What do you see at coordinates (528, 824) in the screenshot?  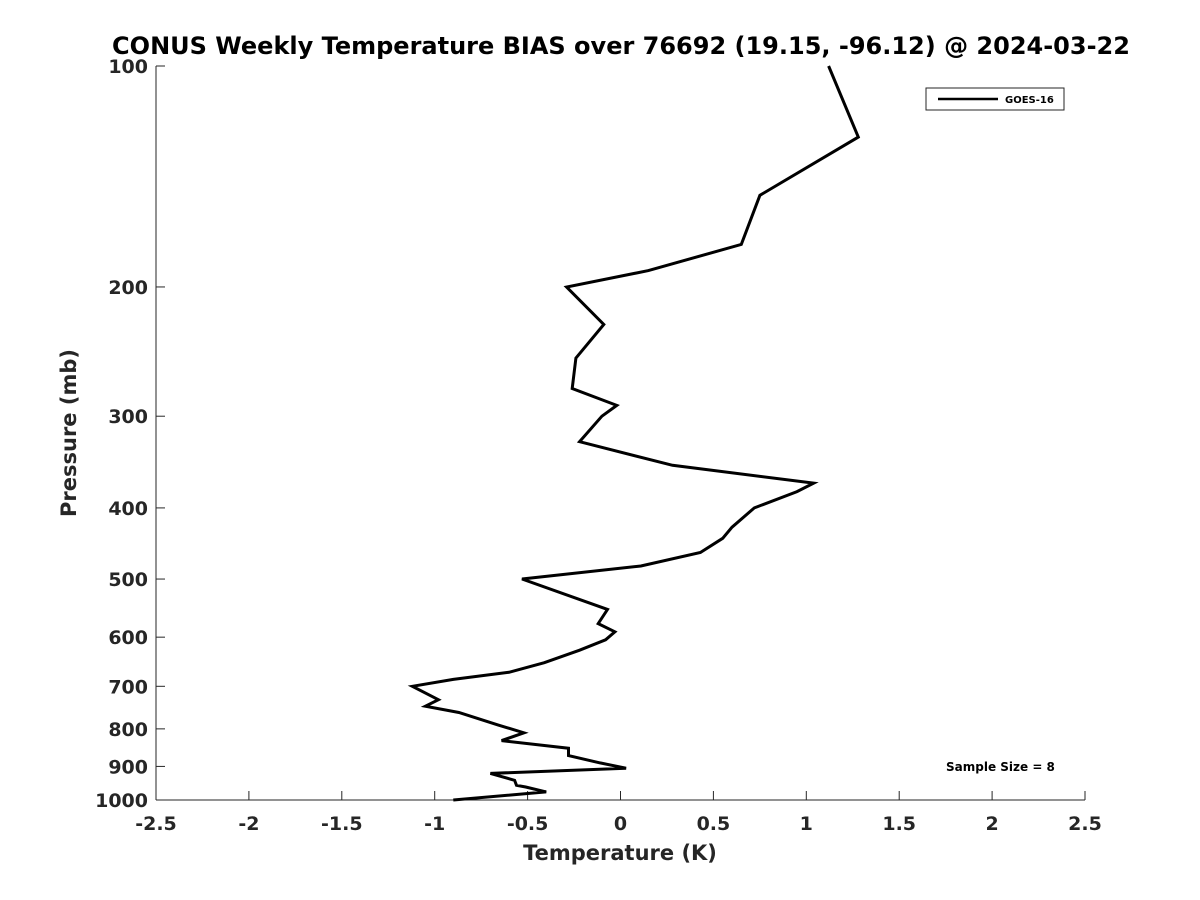 I see `x-tick-label: -0.5` at bounding box center [528, 824].